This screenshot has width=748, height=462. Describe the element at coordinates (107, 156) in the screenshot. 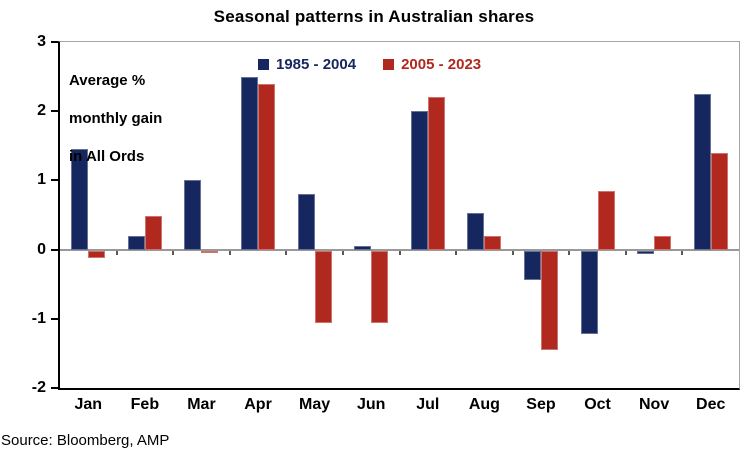

I see `annotation-line-3: in All Ords` at that location.